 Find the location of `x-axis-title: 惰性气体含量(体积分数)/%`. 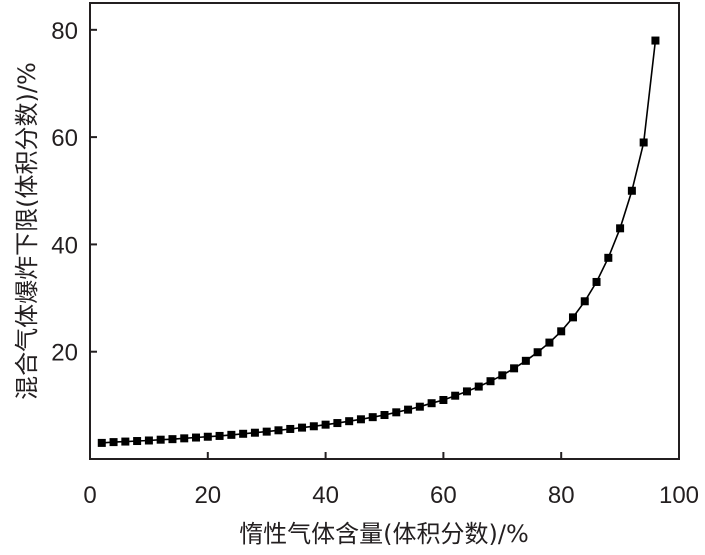

x-axis-title: 惰性气体含量(体积分数)/% is located at coordinates (384, 534).